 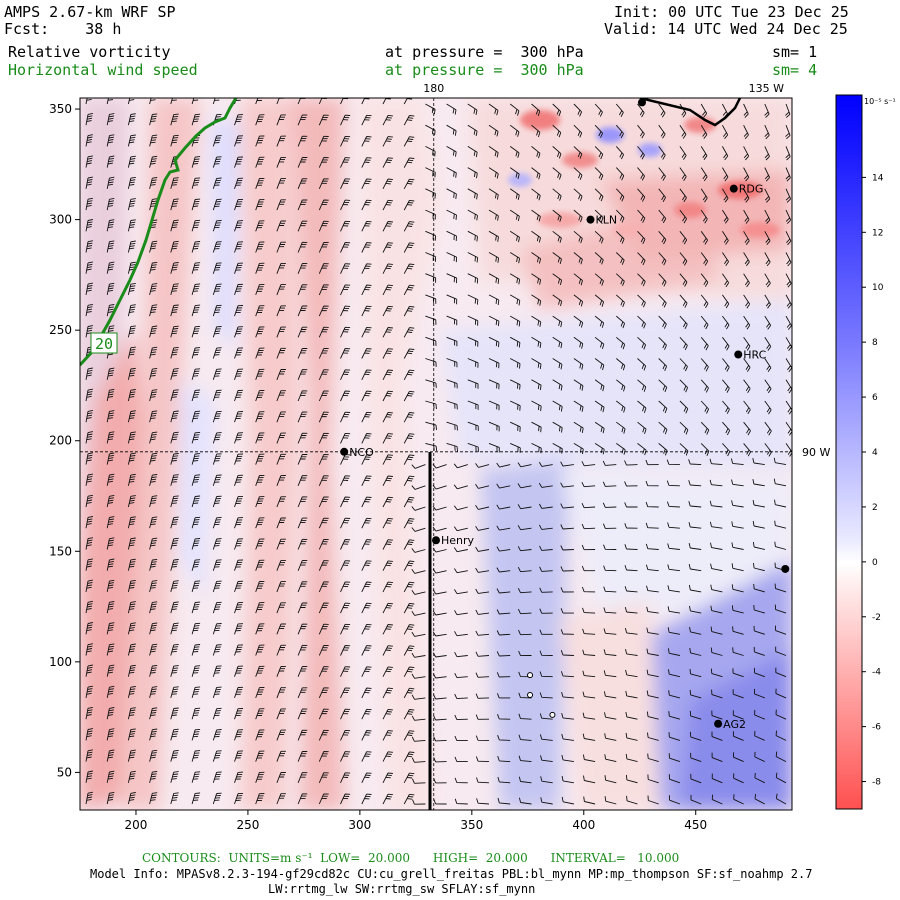 What do you see at coordinates (471, 825) in the screenshot?
I see `x-tick-label: 350` at bounding box center [471, 825].